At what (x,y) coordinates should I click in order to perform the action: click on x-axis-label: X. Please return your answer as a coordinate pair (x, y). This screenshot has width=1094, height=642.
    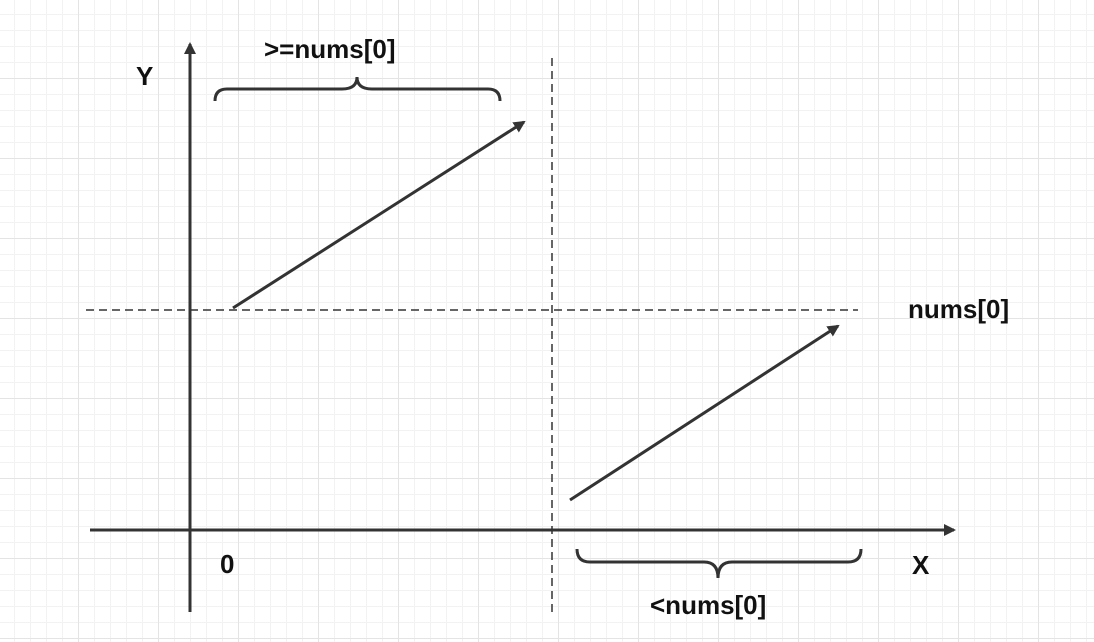
    Looking at the image, I should click on (921, 565).